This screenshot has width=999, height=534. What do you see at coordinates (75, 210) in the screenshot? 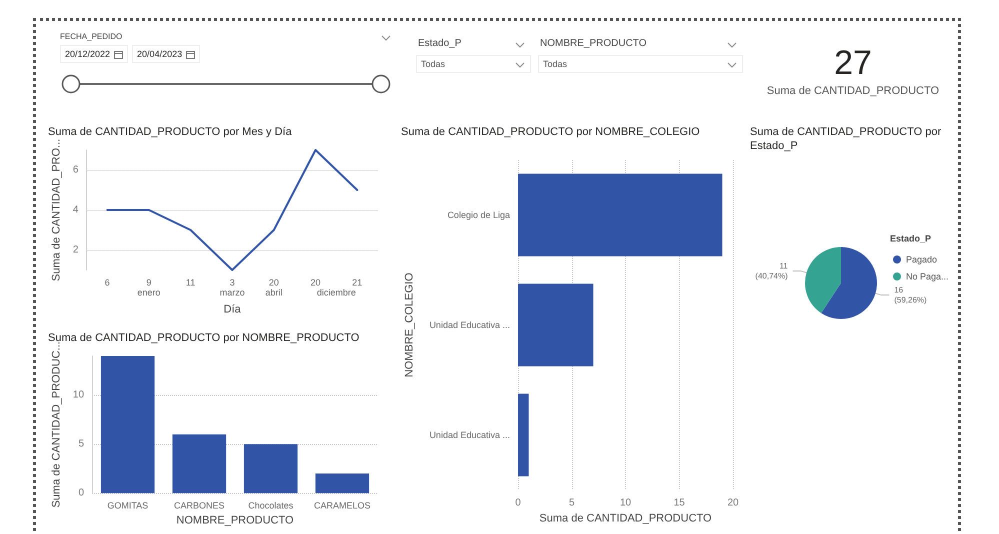
I see `y-tick-label: 4` at bounding box center [75, 210].